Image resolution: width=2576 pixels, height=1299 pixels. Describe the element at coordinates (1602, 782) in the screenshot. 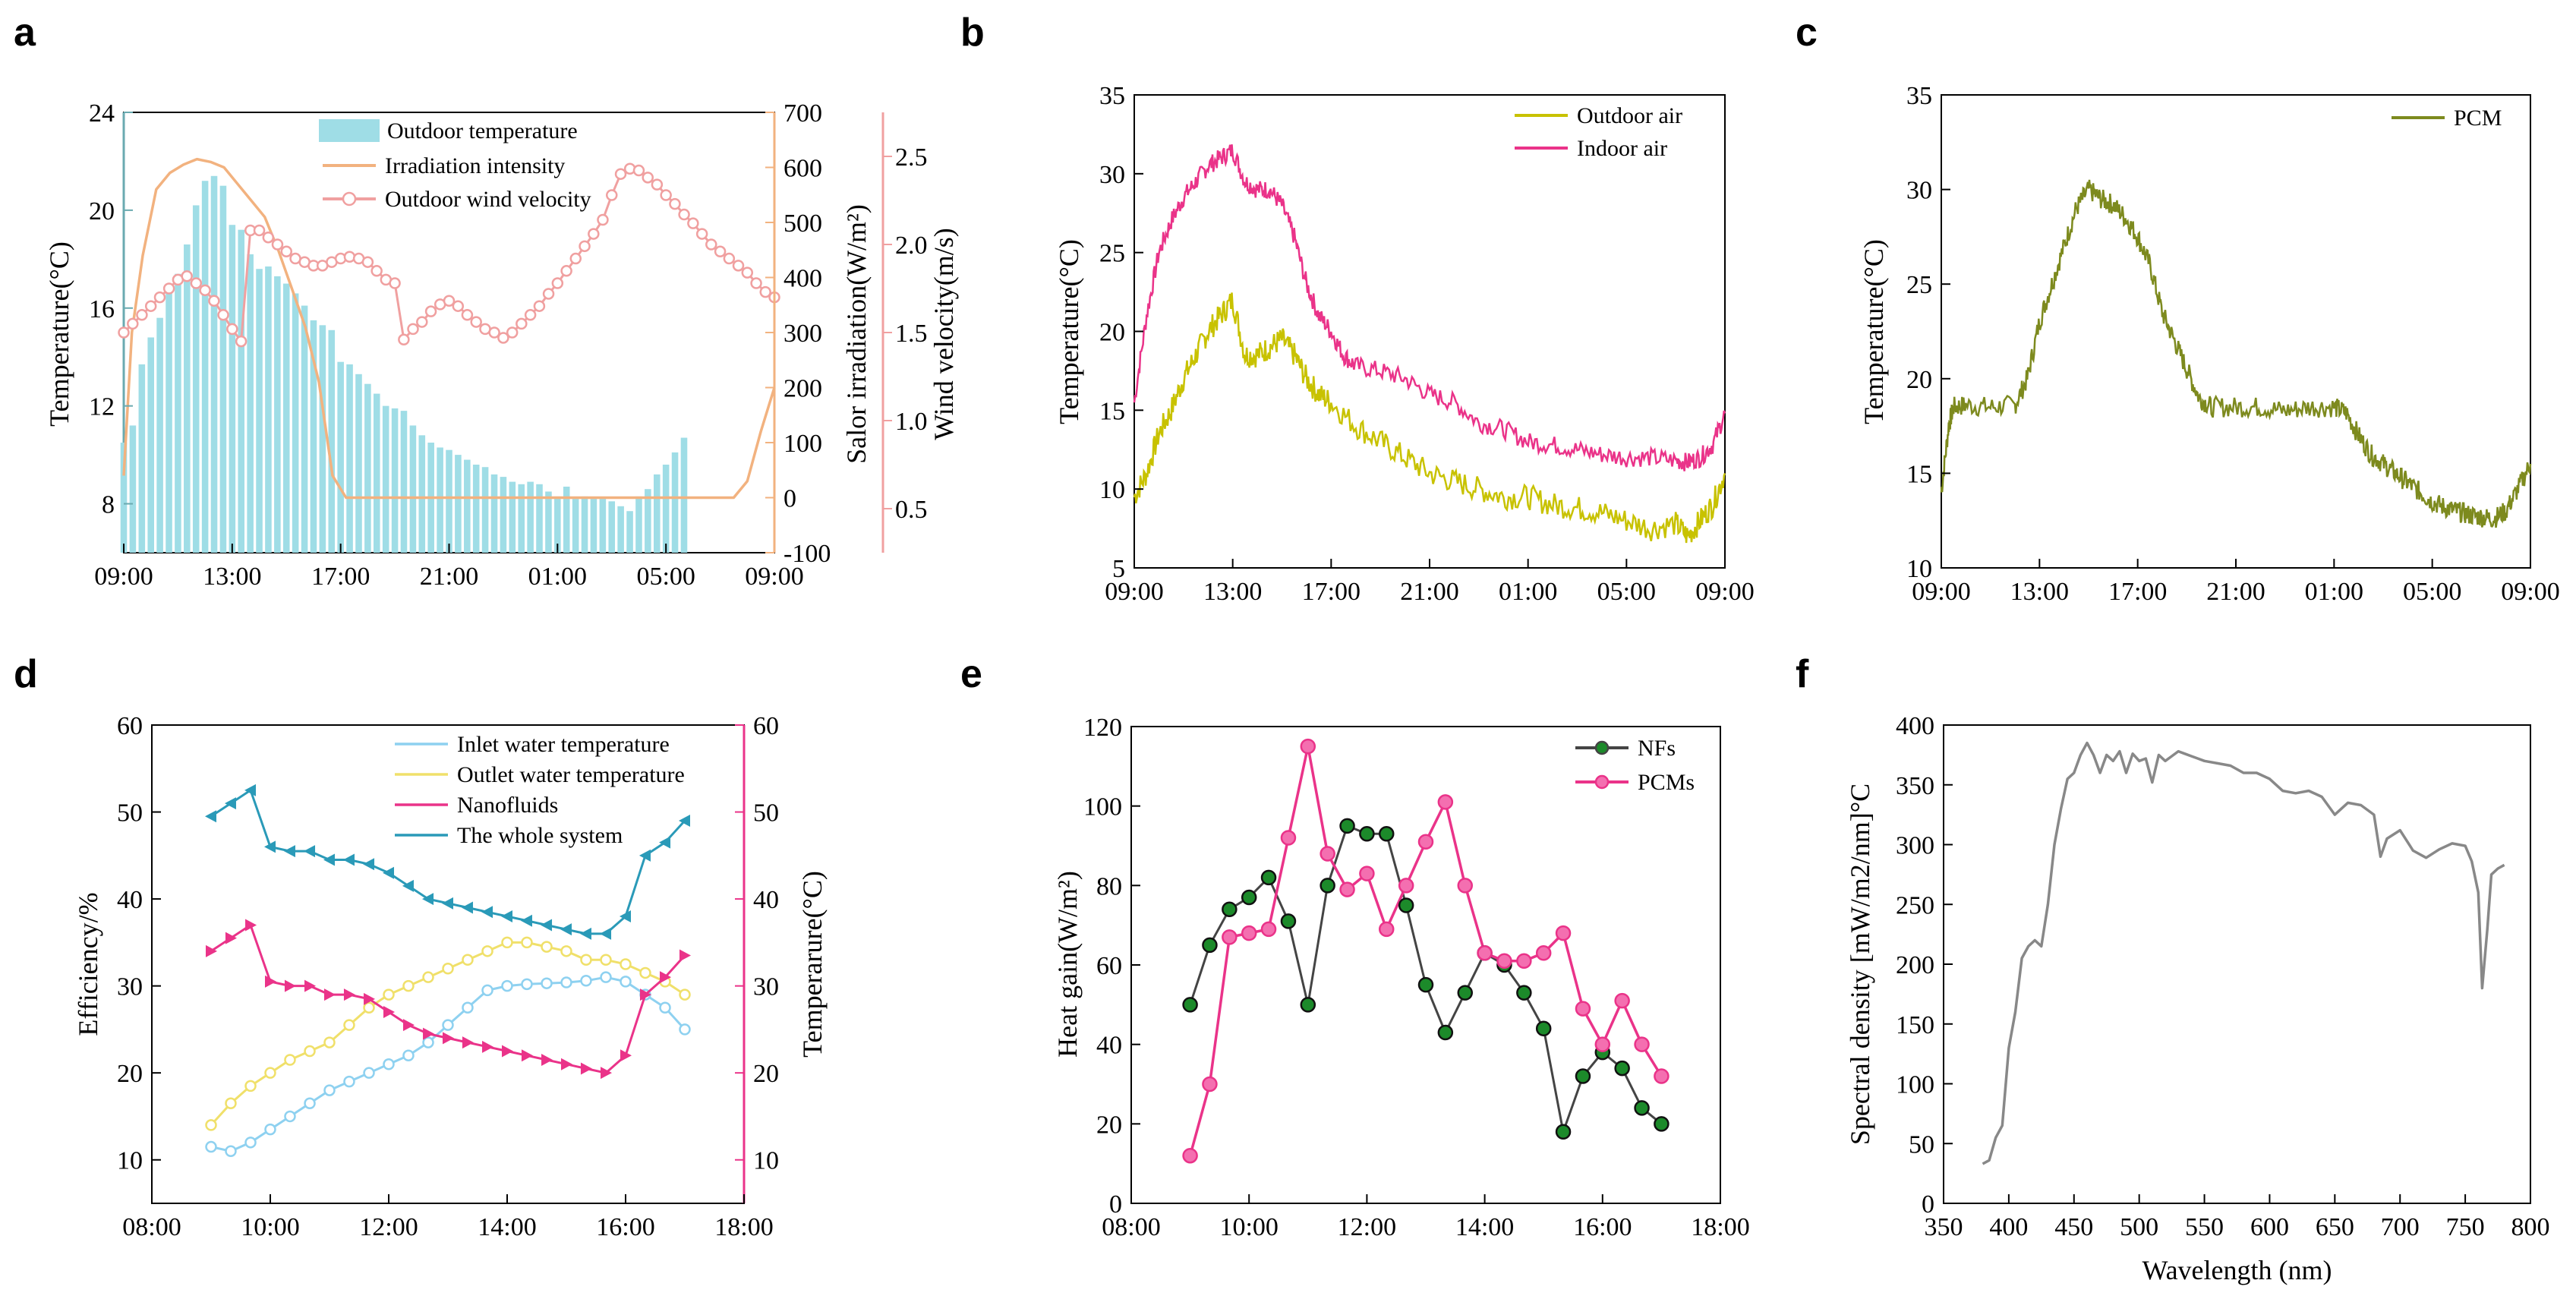

I see `legend-pcms-marker` at that location.